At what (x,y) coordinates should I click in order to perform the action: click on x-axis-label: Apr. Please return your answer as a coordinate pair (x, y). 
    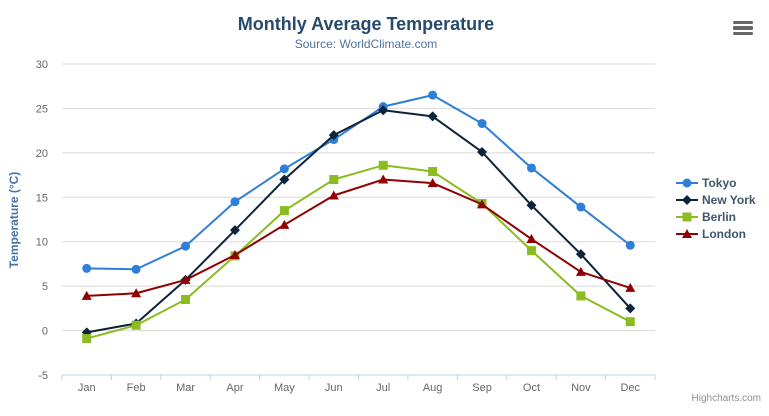
    Looking at the image, I should click on (234, 388).